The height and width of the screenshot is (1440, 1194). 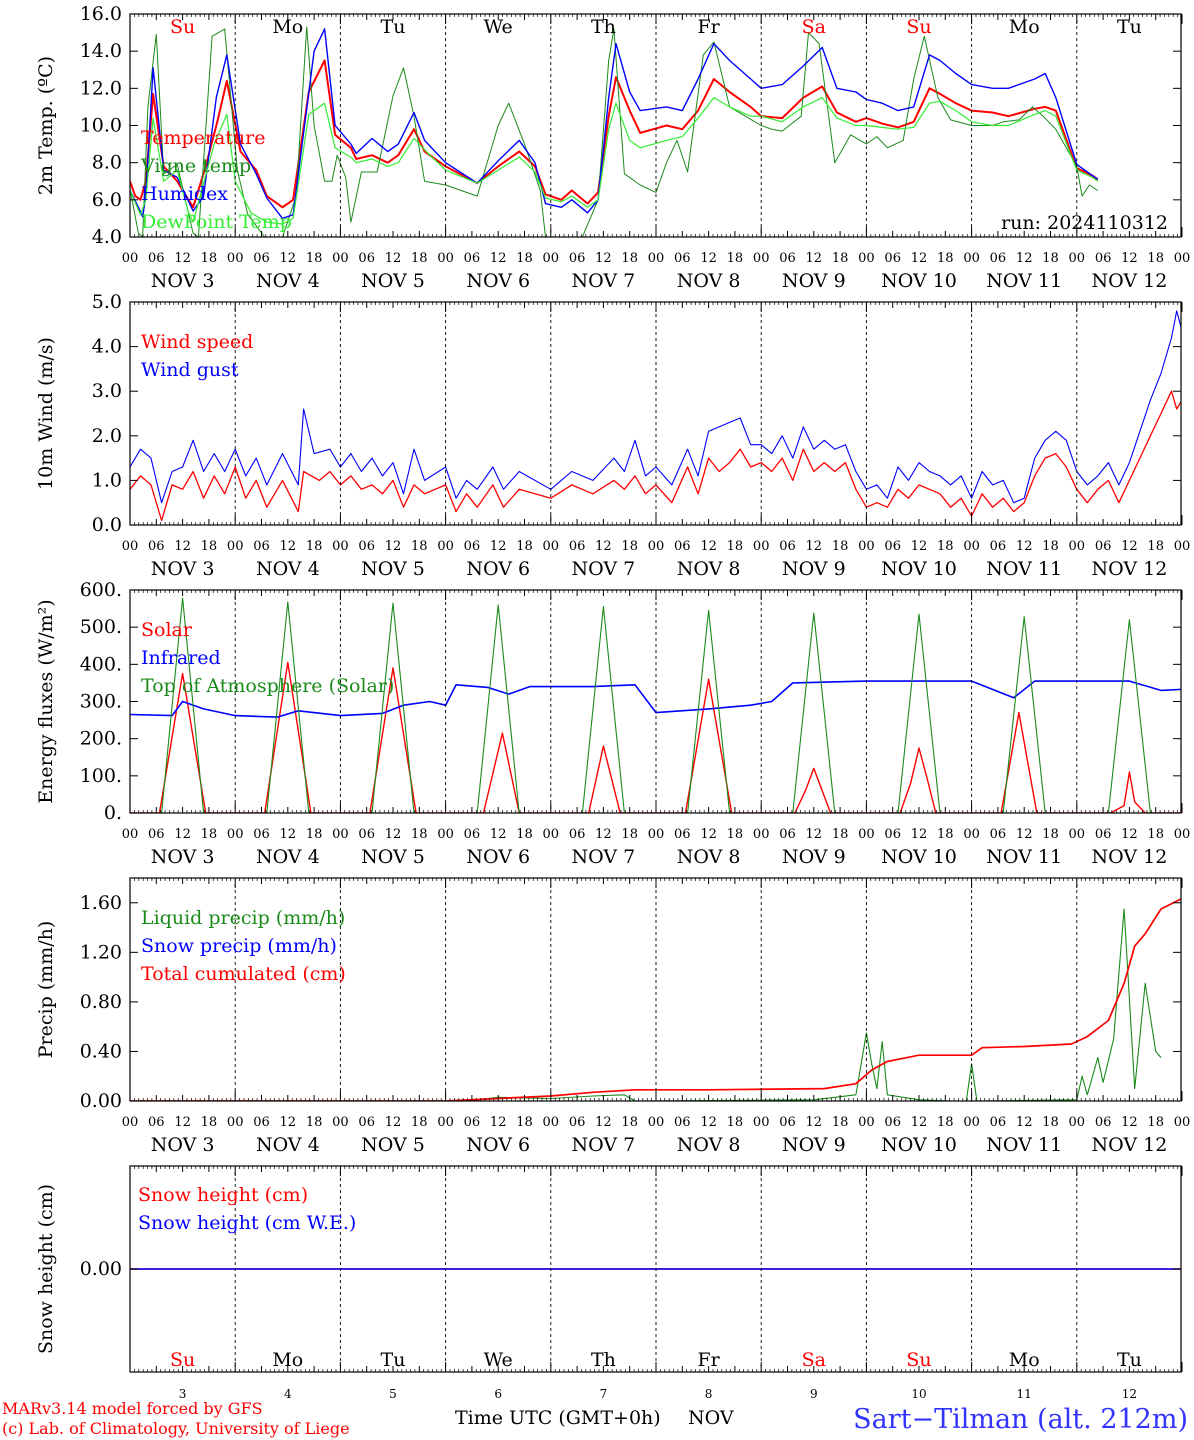 What do you see at coordinates (287, 1360) in the screenshot?
I see `weekday-label-bottom: Mo` at bounding box center [287, 1360].